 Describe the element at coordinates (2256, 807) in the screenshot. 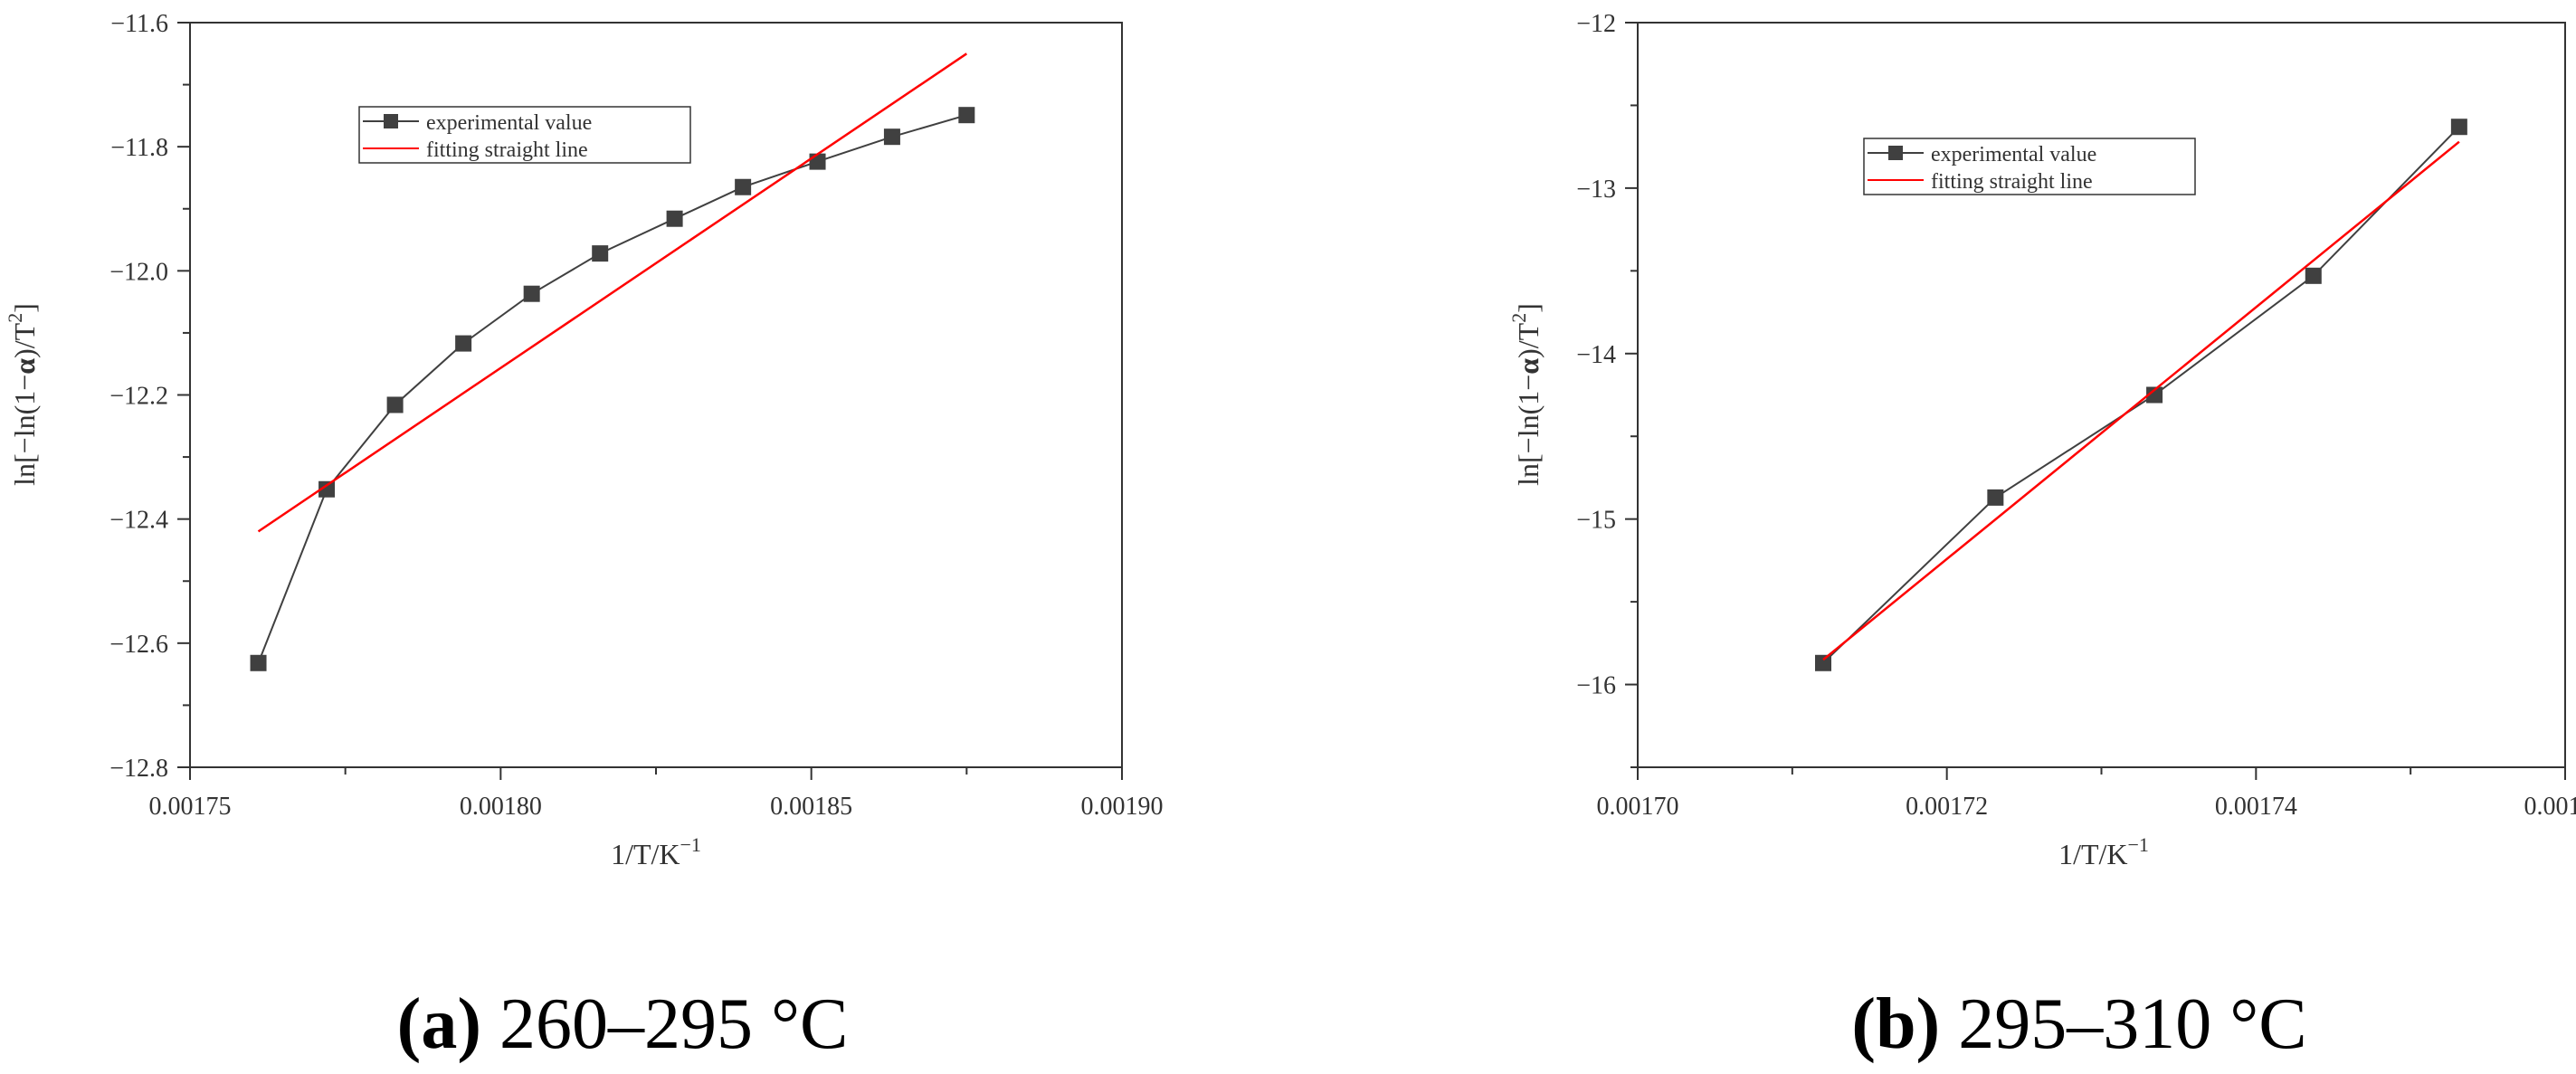

I see `x-tick-label: 0.00174` at that location.